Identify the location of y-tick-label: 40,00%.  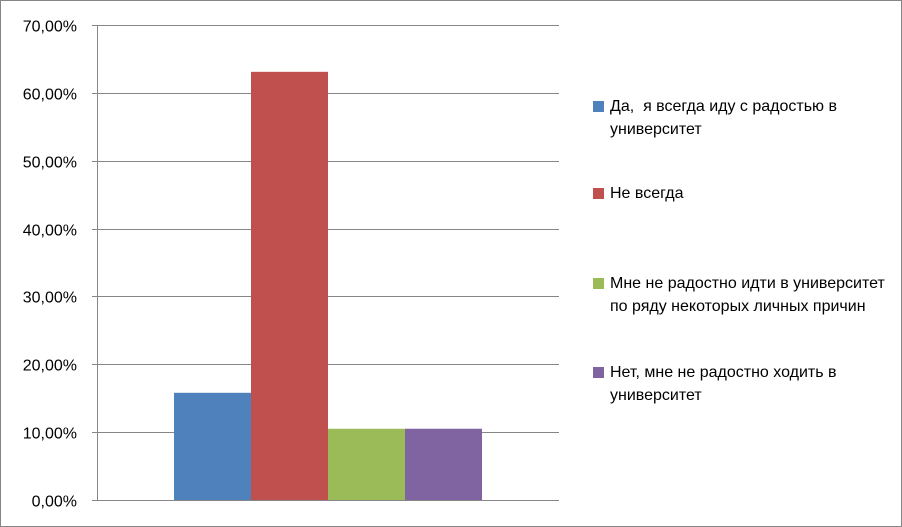
(50, 231).